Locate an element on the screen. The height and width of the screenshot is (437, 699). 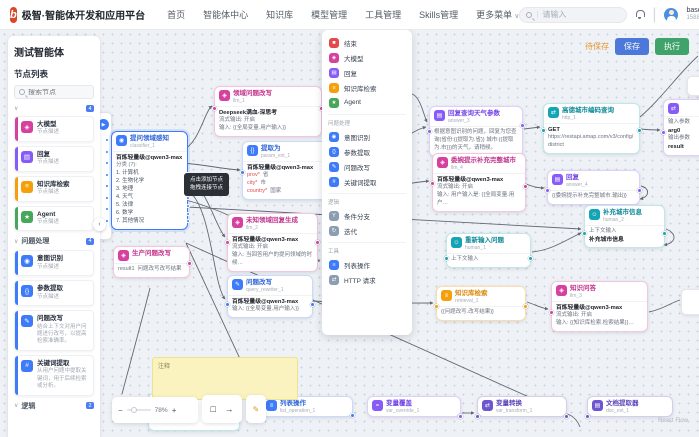
notifications-bell-icon is located at coordinates (640, 14).